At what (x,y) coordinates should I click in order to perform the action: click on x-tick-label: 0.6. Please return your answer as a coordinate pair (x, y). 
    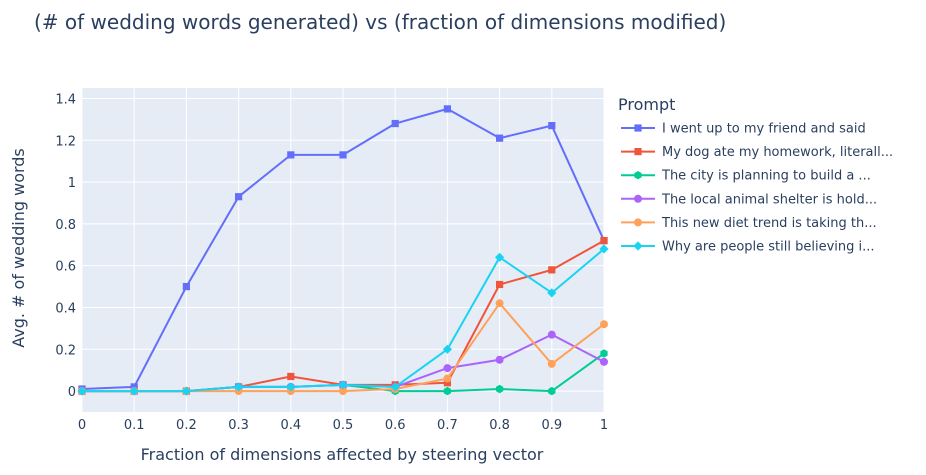
    Looking at the image, I should click on (395, 425).